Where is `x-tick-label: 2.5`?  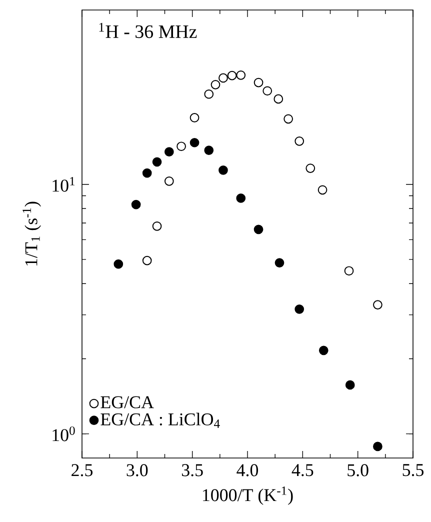 x-tick-label: 2.5 is located at coordinates (82, 470).